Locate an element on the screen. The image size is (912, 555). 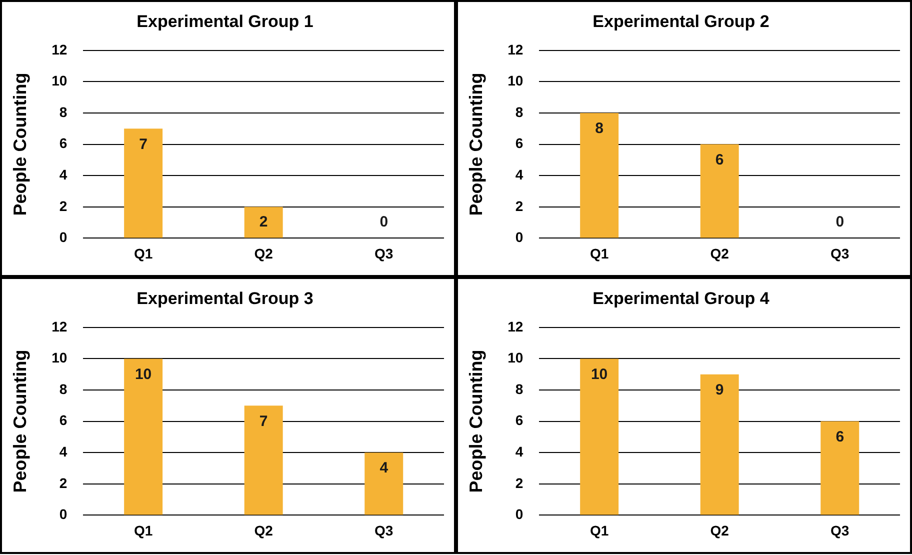
chart-title: Experimental Group 2 is located at coordinates (681, 21).